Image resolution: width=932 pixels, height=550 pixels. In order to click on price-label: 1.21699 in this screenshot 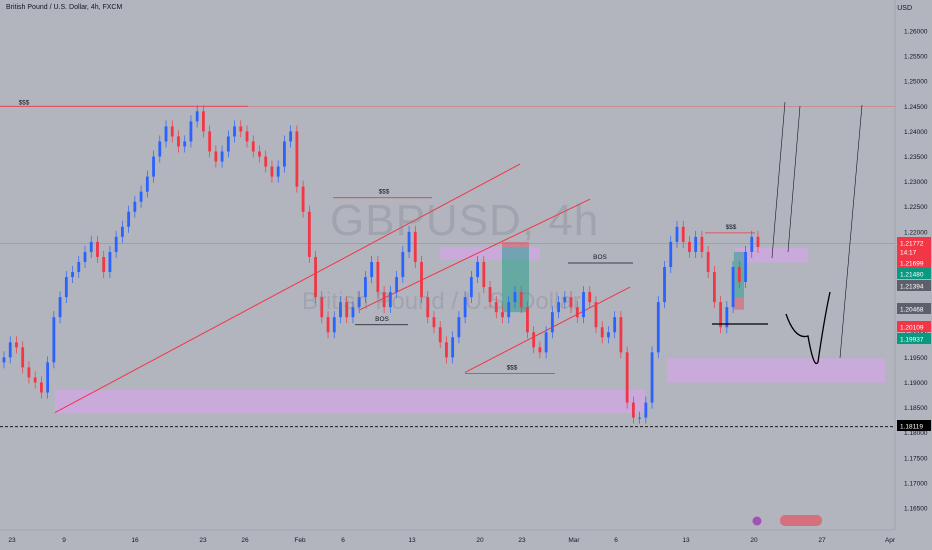, I will do `click(912, 264)`.